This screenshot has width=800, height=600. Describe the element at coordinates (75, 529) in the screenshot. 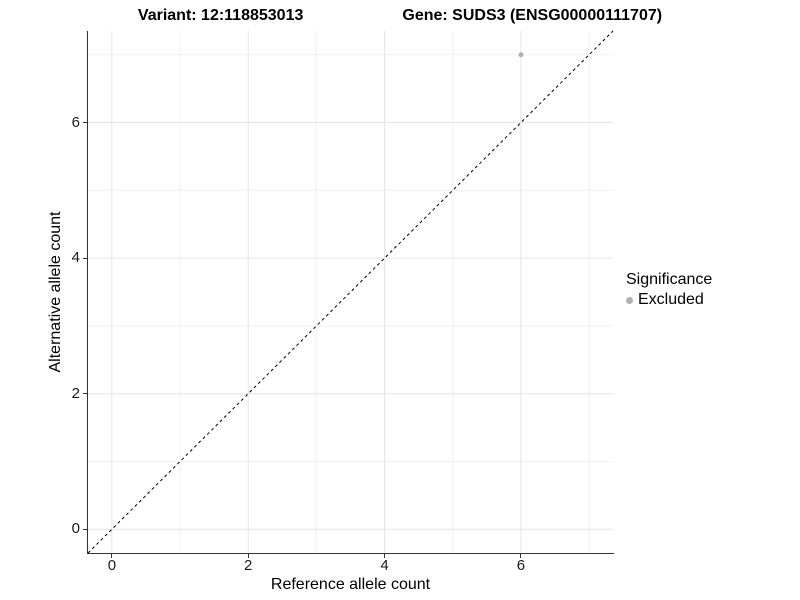

I see `y-tick-label: 0` at that location.